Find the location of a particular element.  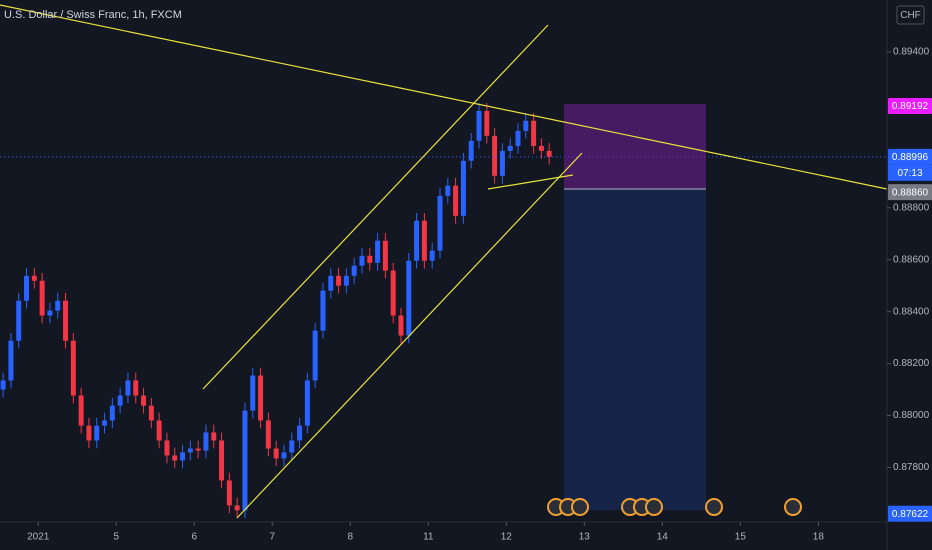

currency-label: CHF is located at coordinates (910, 15).